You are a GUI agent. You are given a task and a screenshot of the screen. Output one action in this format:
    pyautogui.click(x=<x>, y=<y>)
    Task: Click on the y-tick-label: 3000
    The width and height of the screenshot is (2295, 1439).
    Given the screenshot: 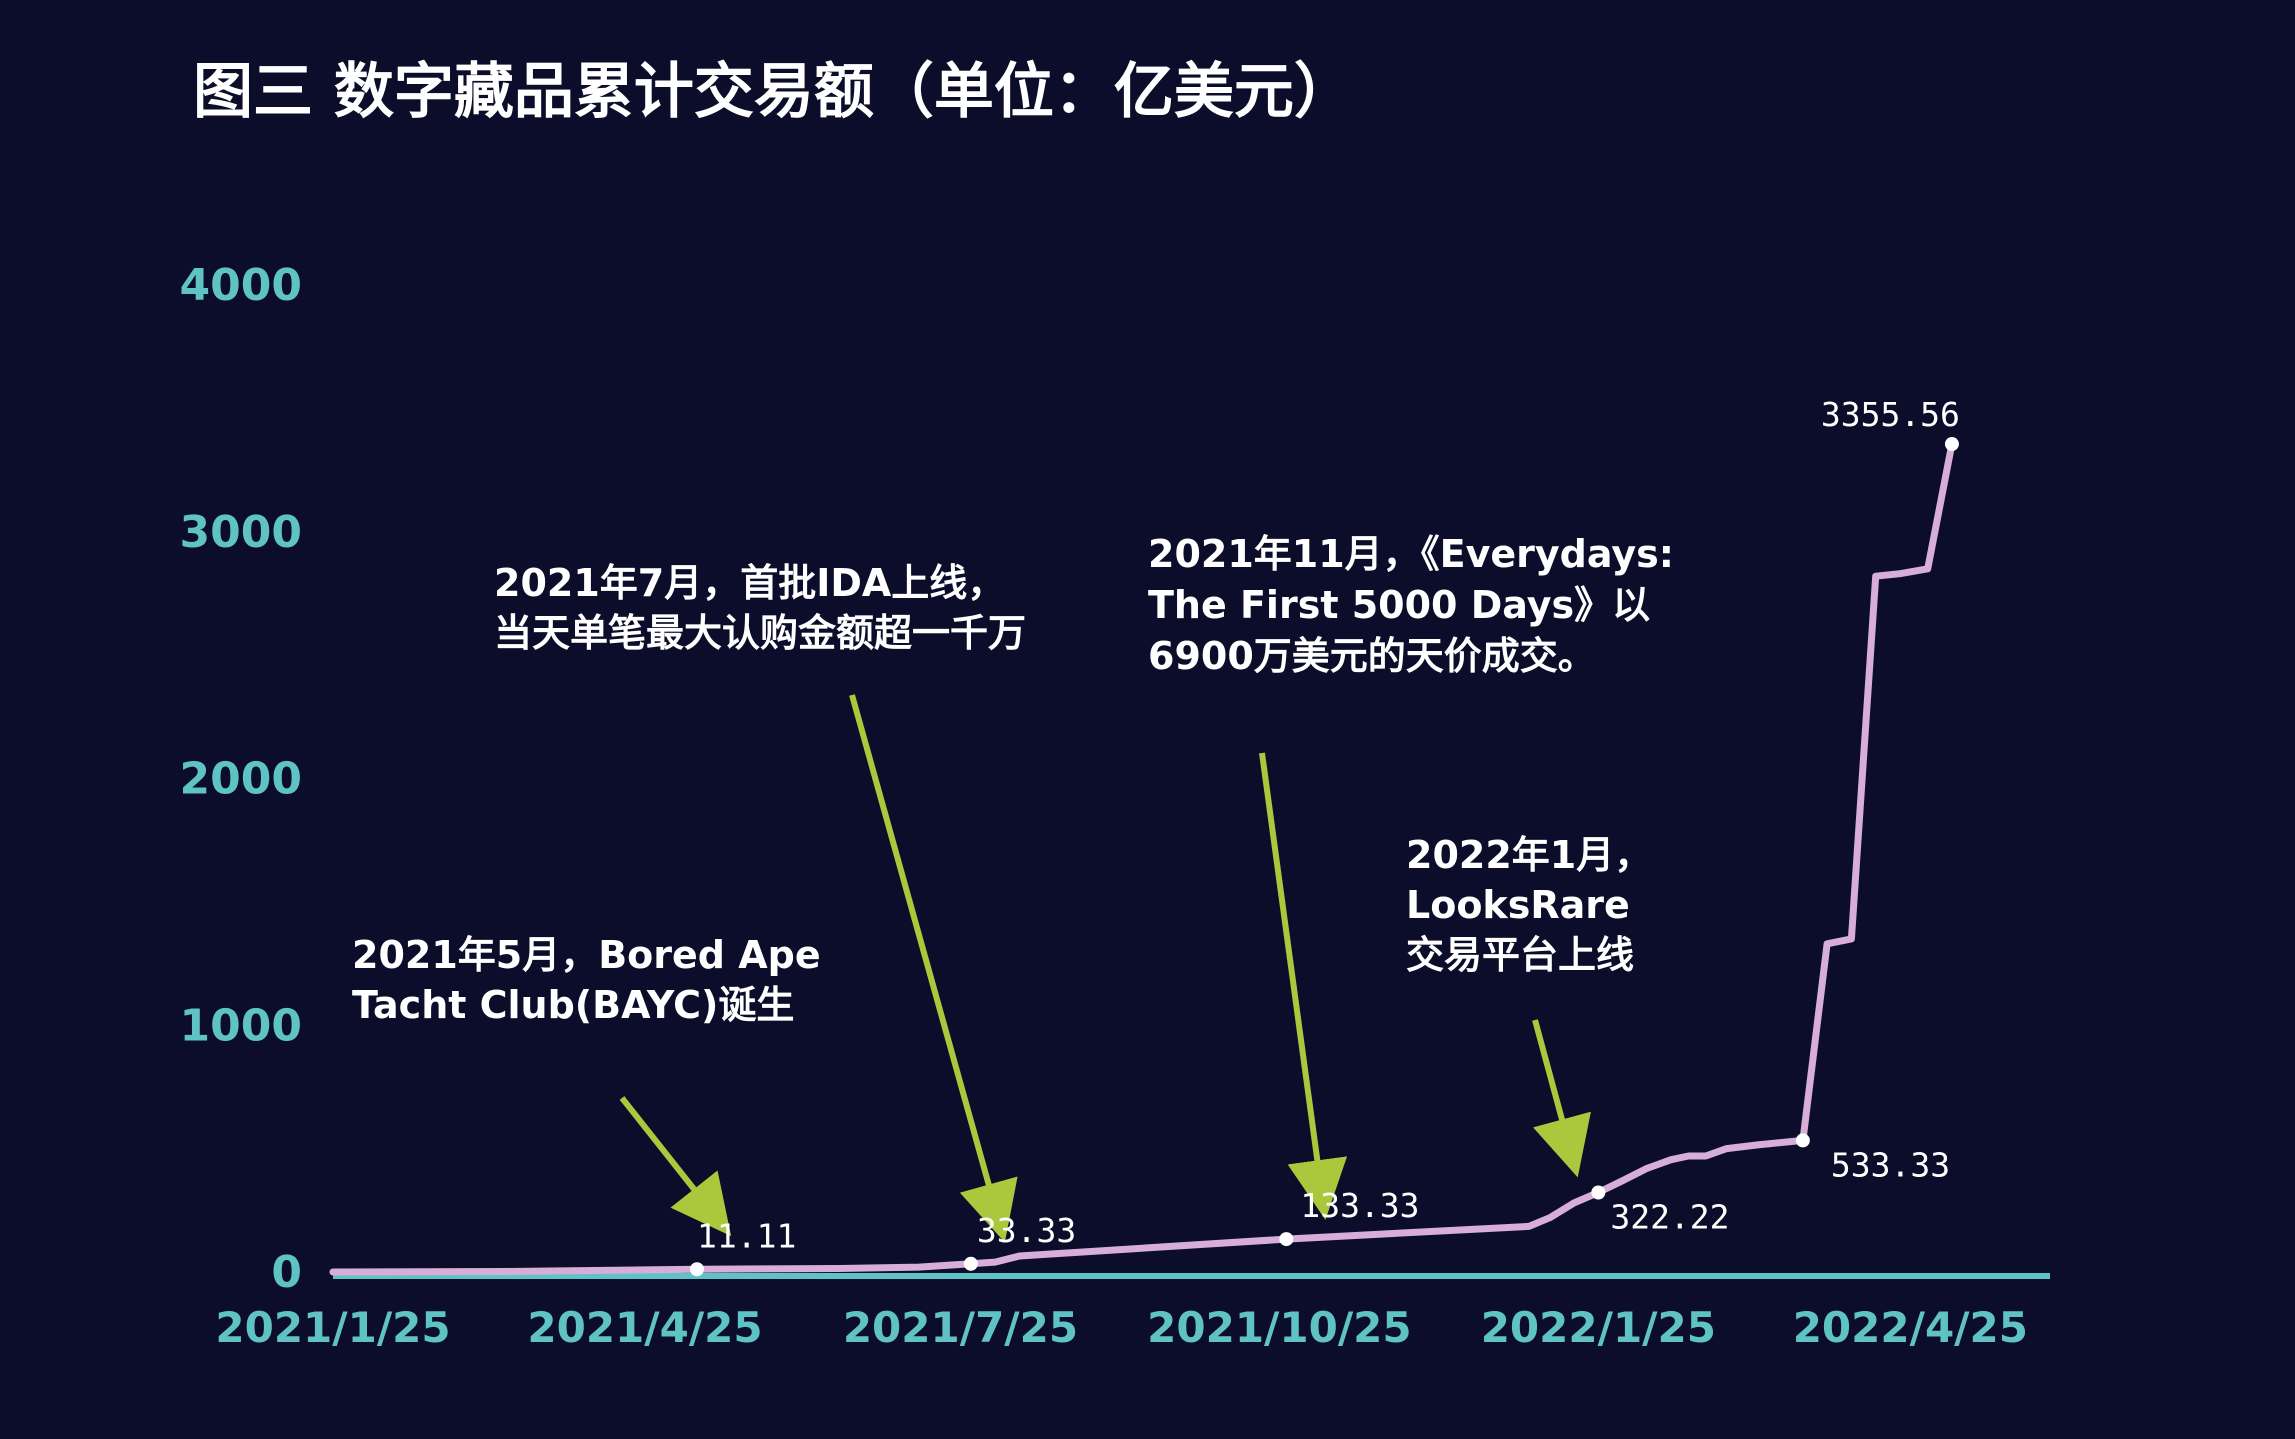 What is the action you would take?
    pyautogui.click(x=241, y=532)
    